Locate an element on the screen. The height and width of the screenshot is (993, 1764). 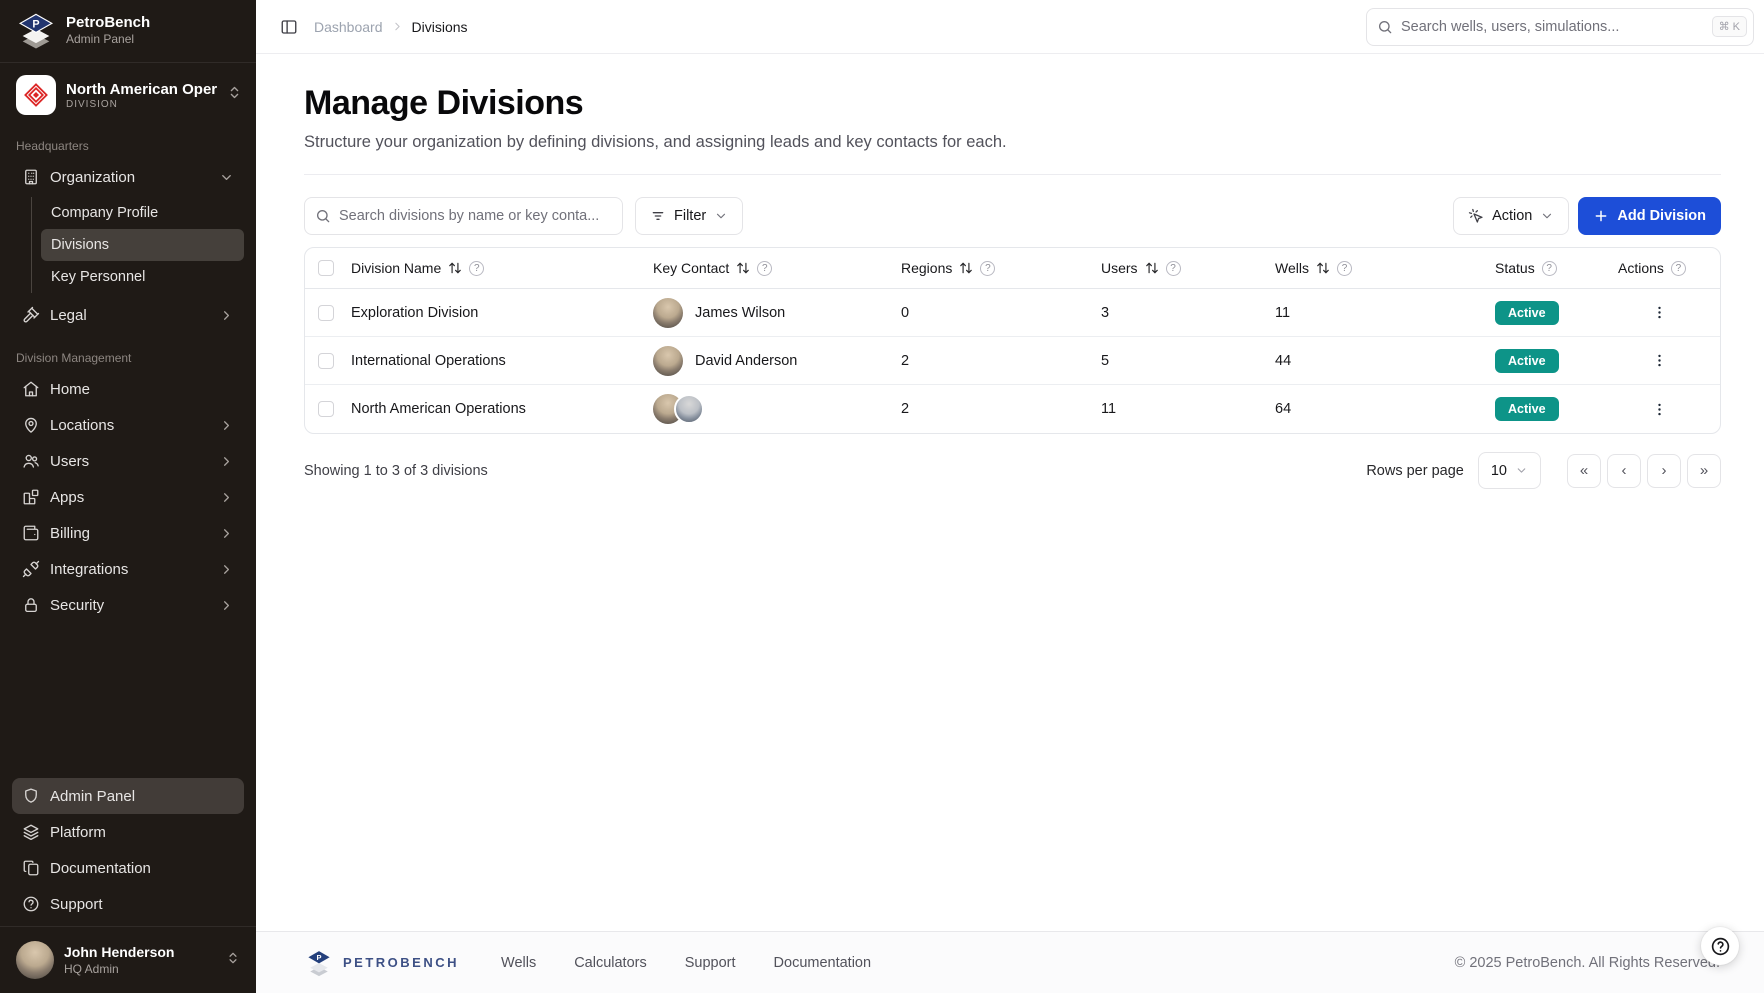
sidebar-item-label: Apps is located at coordinates (67, 497).